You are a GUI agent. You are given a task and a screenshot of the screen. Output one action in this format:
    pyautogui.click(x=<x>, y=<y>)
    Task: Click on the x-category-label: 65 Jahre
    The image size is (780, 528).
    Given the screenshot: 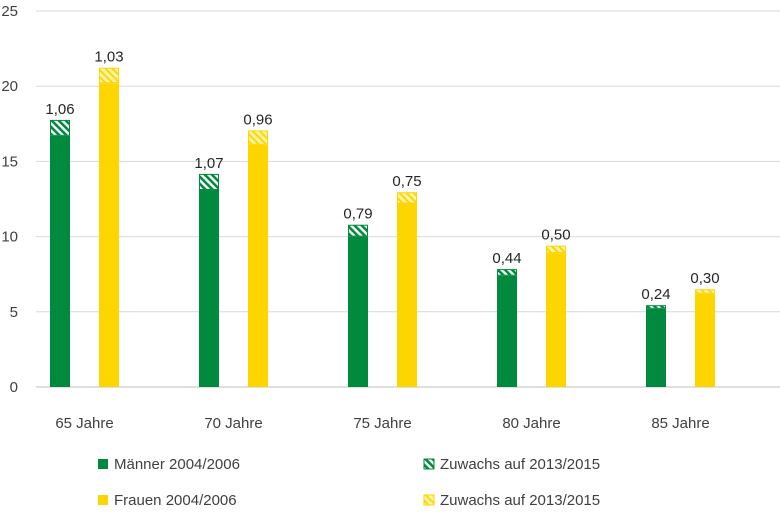 What is the action you would take?
    pyautogui.click(x=84, y=423)
    